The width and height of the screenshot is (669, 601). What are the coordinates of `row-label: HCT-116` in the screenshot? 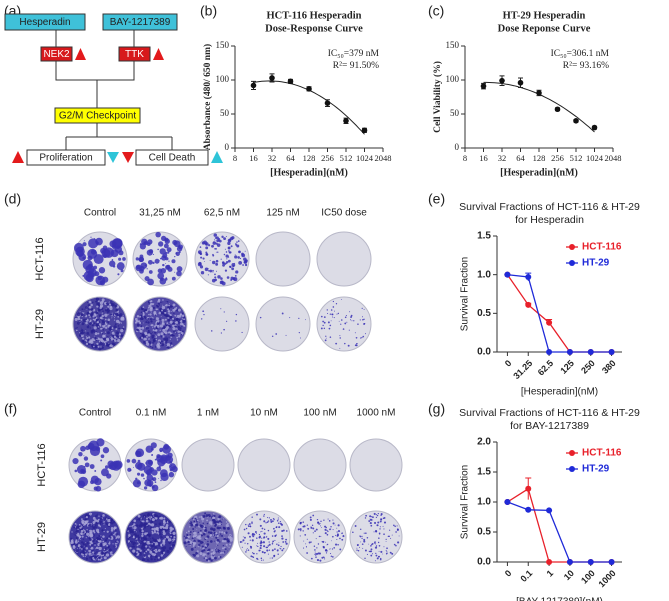 It's located at (42, 464).